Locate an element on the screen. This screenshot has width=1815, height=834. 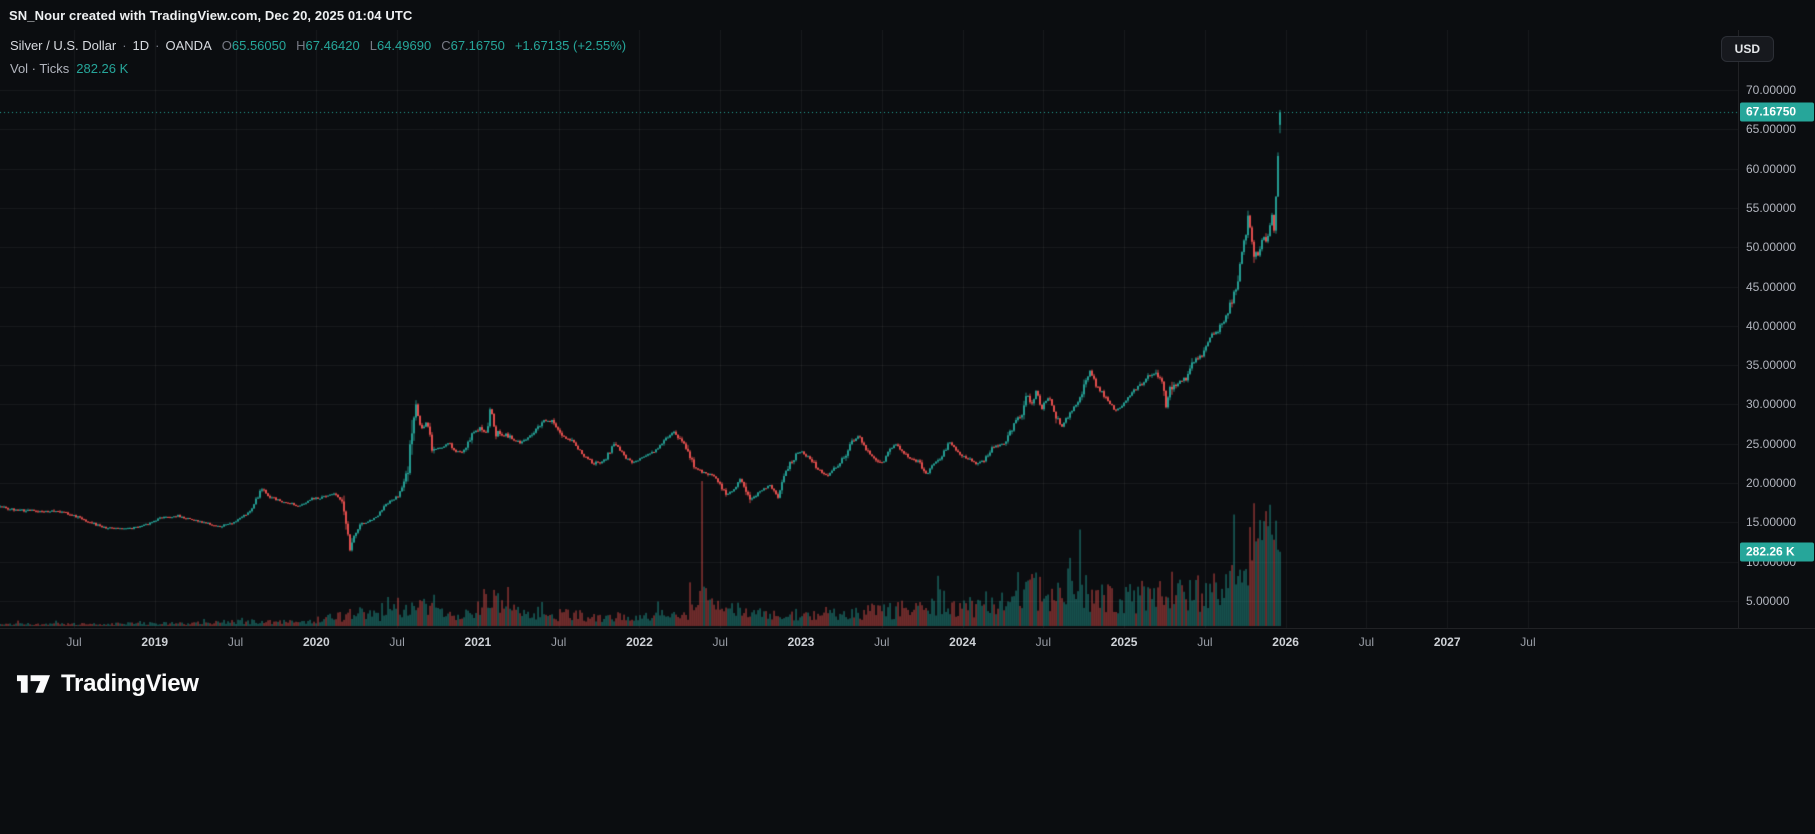
change-text: +1.67135 (+2.55%) is located at coordinates (570, 45).